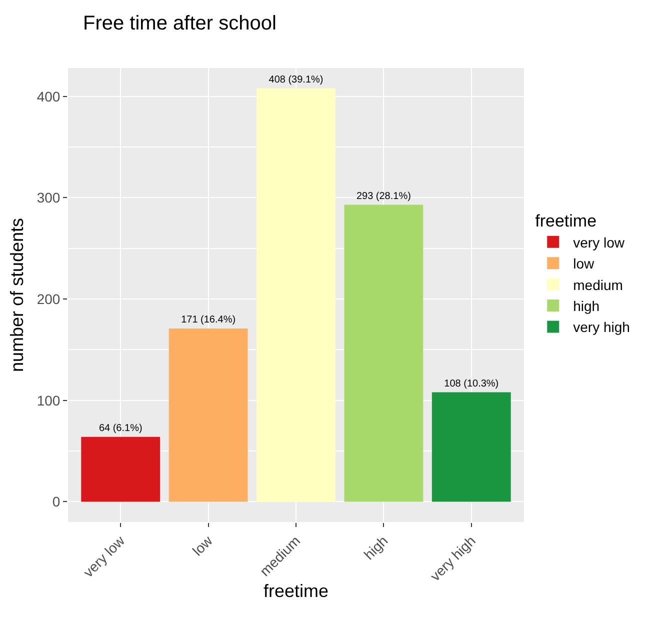  Describe the element at coordinates (452, 558) in the screenshot. I see `x-tick-label: very high` at that location.